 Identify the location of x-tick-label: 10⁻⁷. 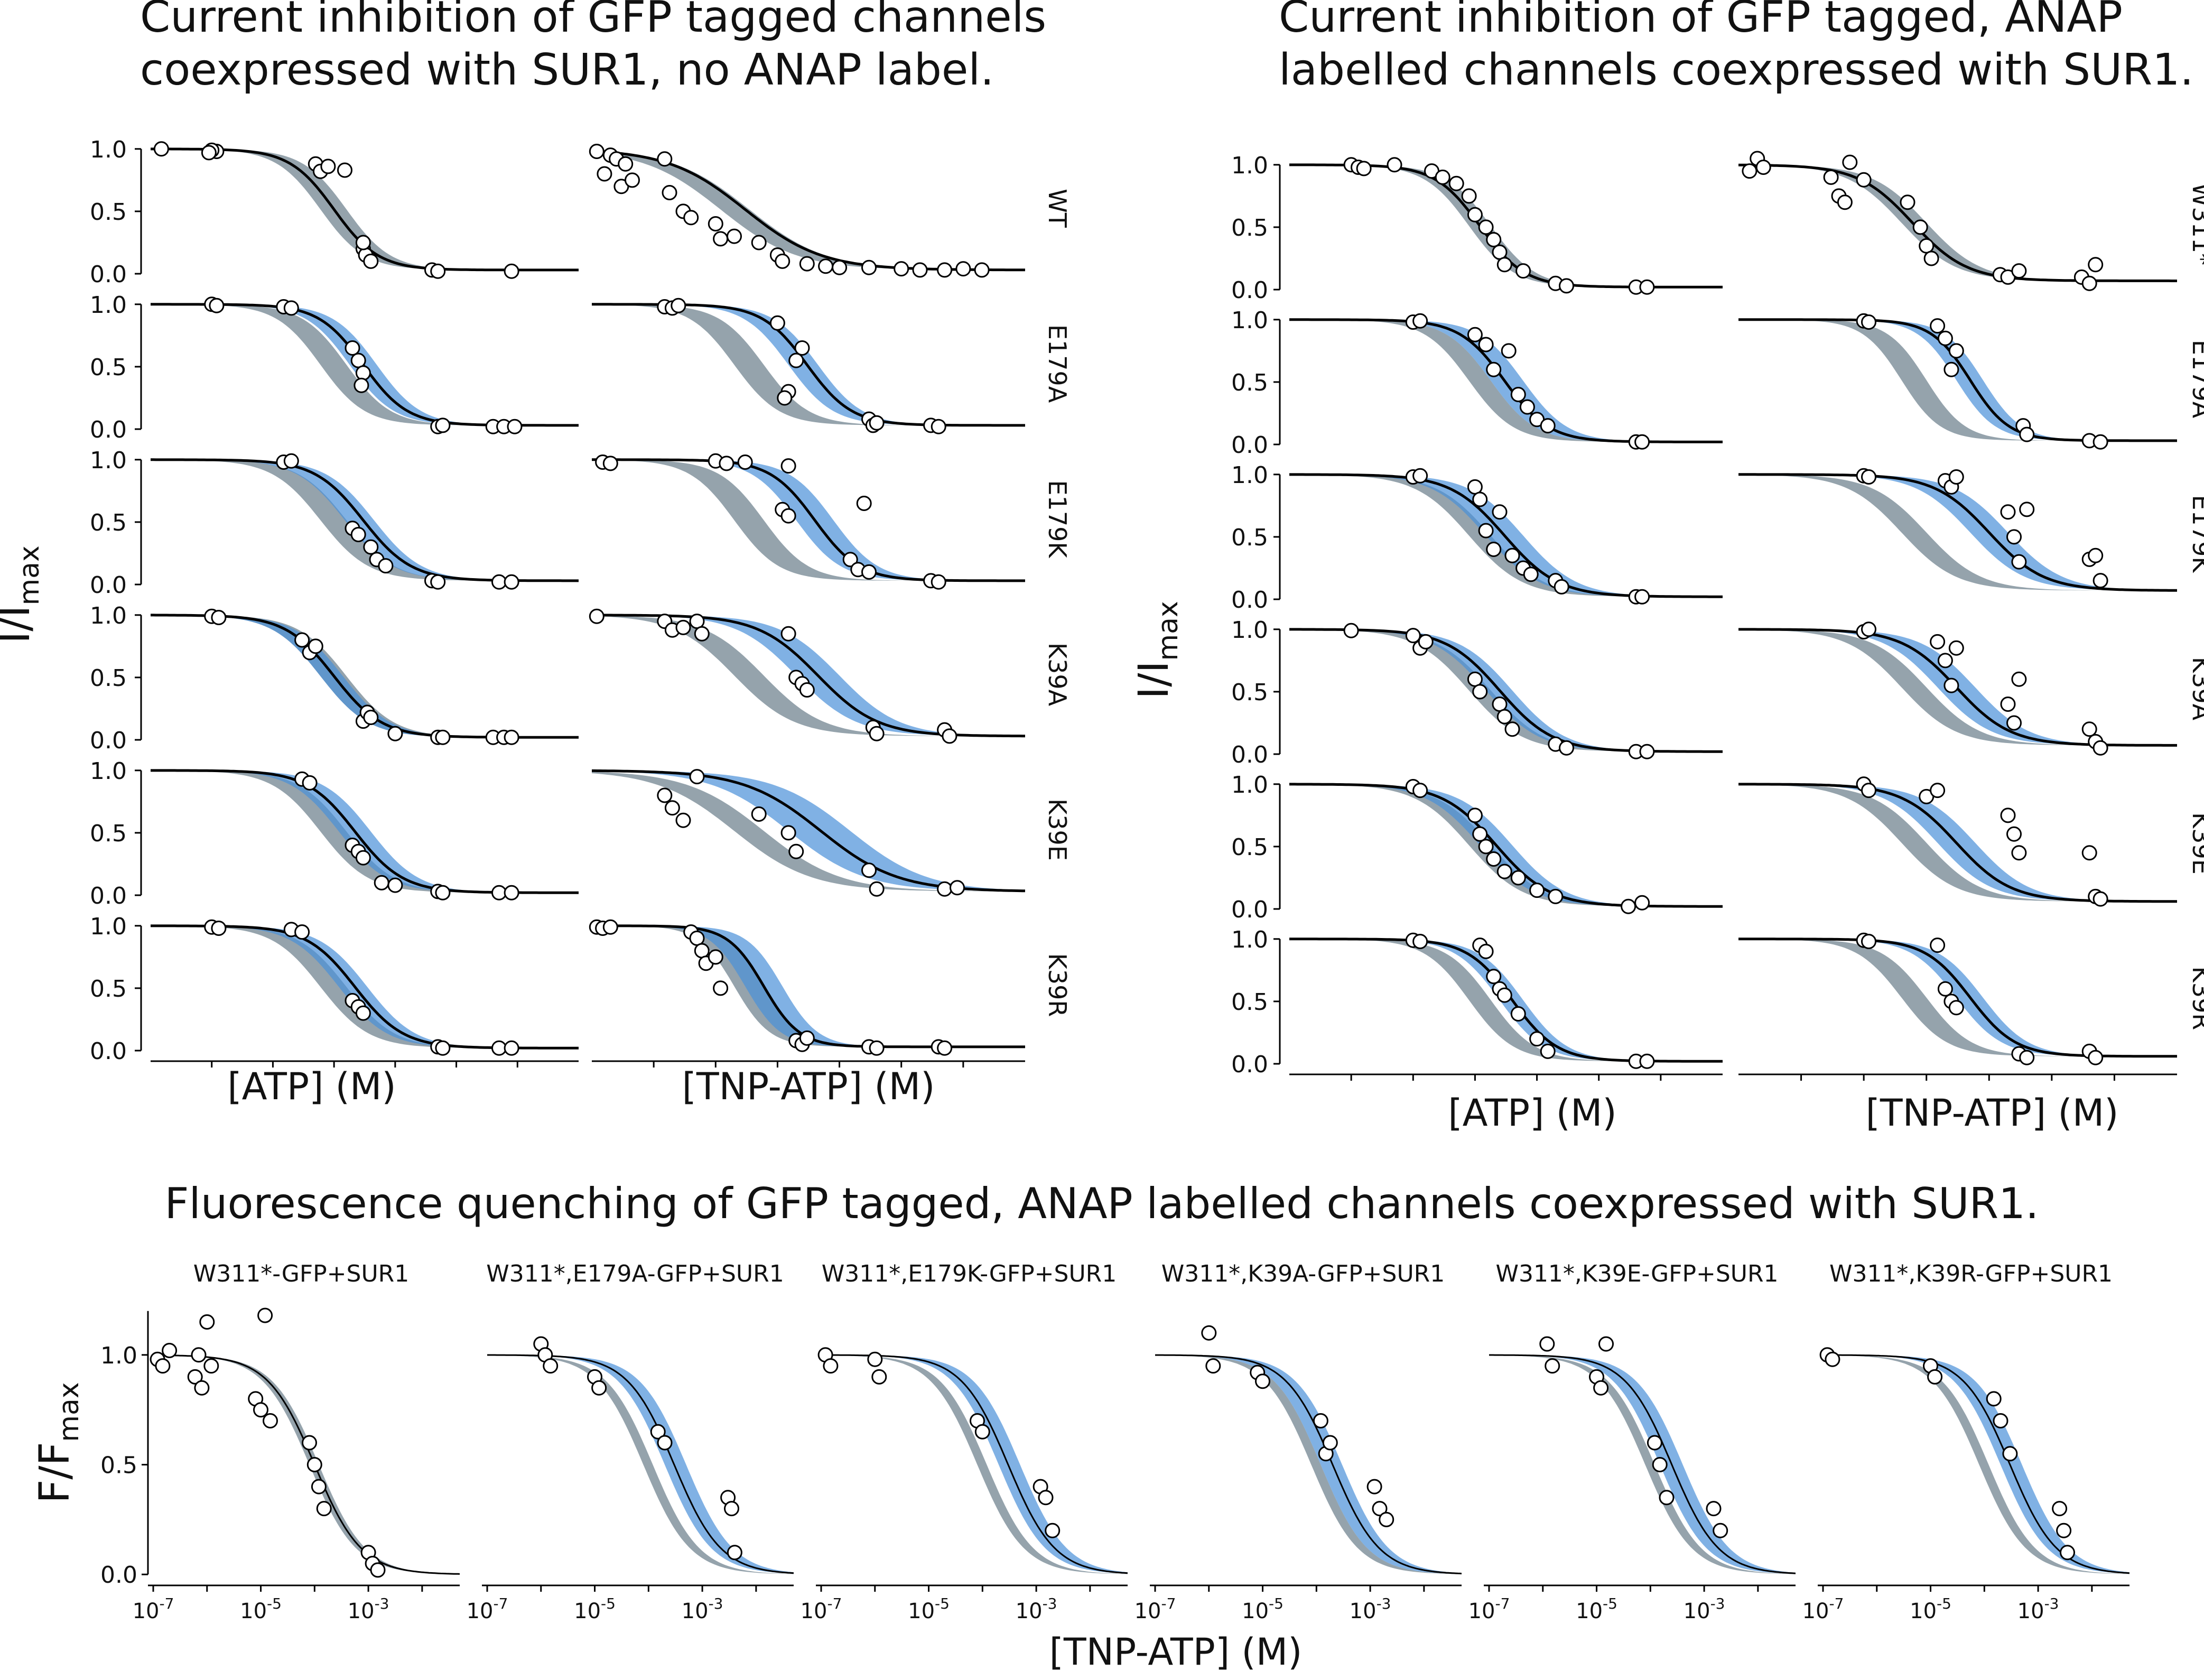
(1155, 1609).